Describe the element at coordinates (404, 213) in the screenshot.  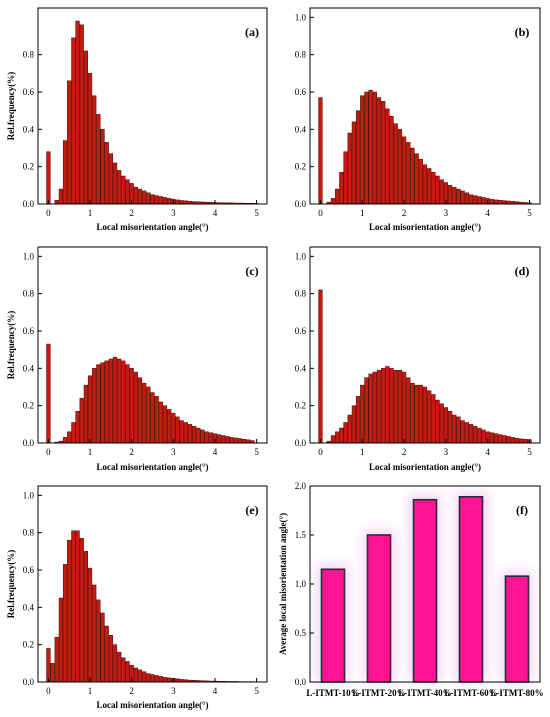
I see `x-tick-label: 2` at that location.